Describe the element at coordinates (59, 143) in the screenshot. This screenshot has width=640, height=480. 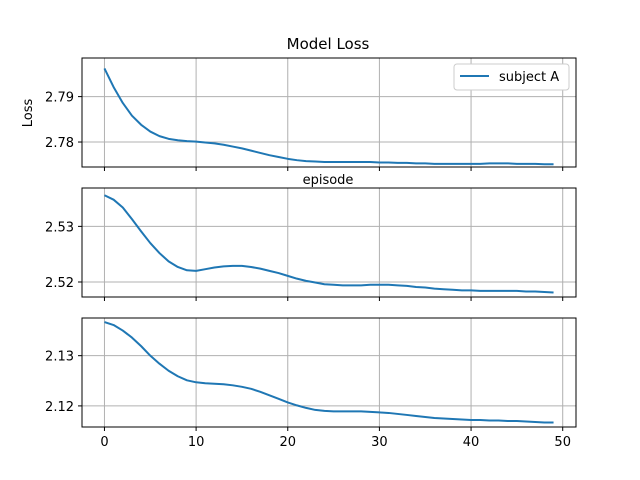
I see `y-tick-label: 2.78` at that location.